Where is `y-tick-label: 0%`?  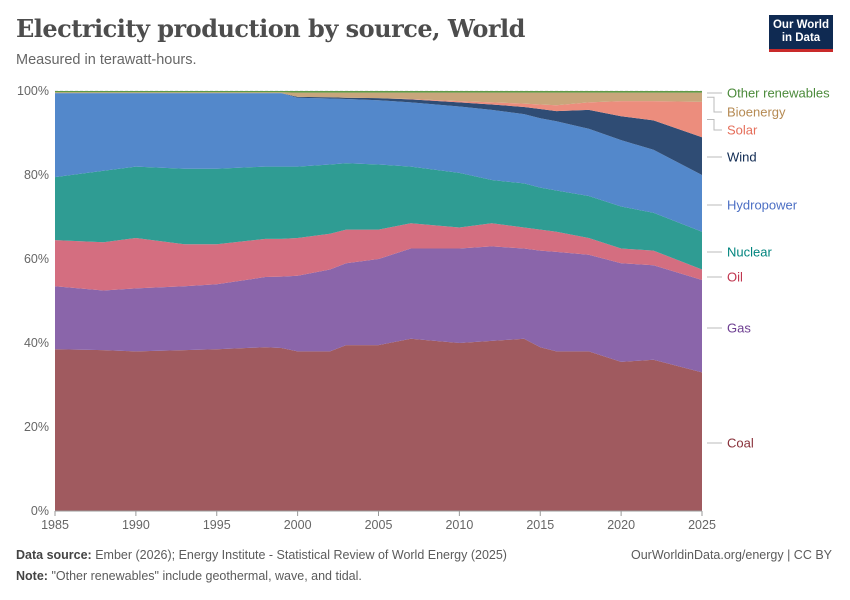 y-tick-label: 0% is located at coordinates (40, 511).